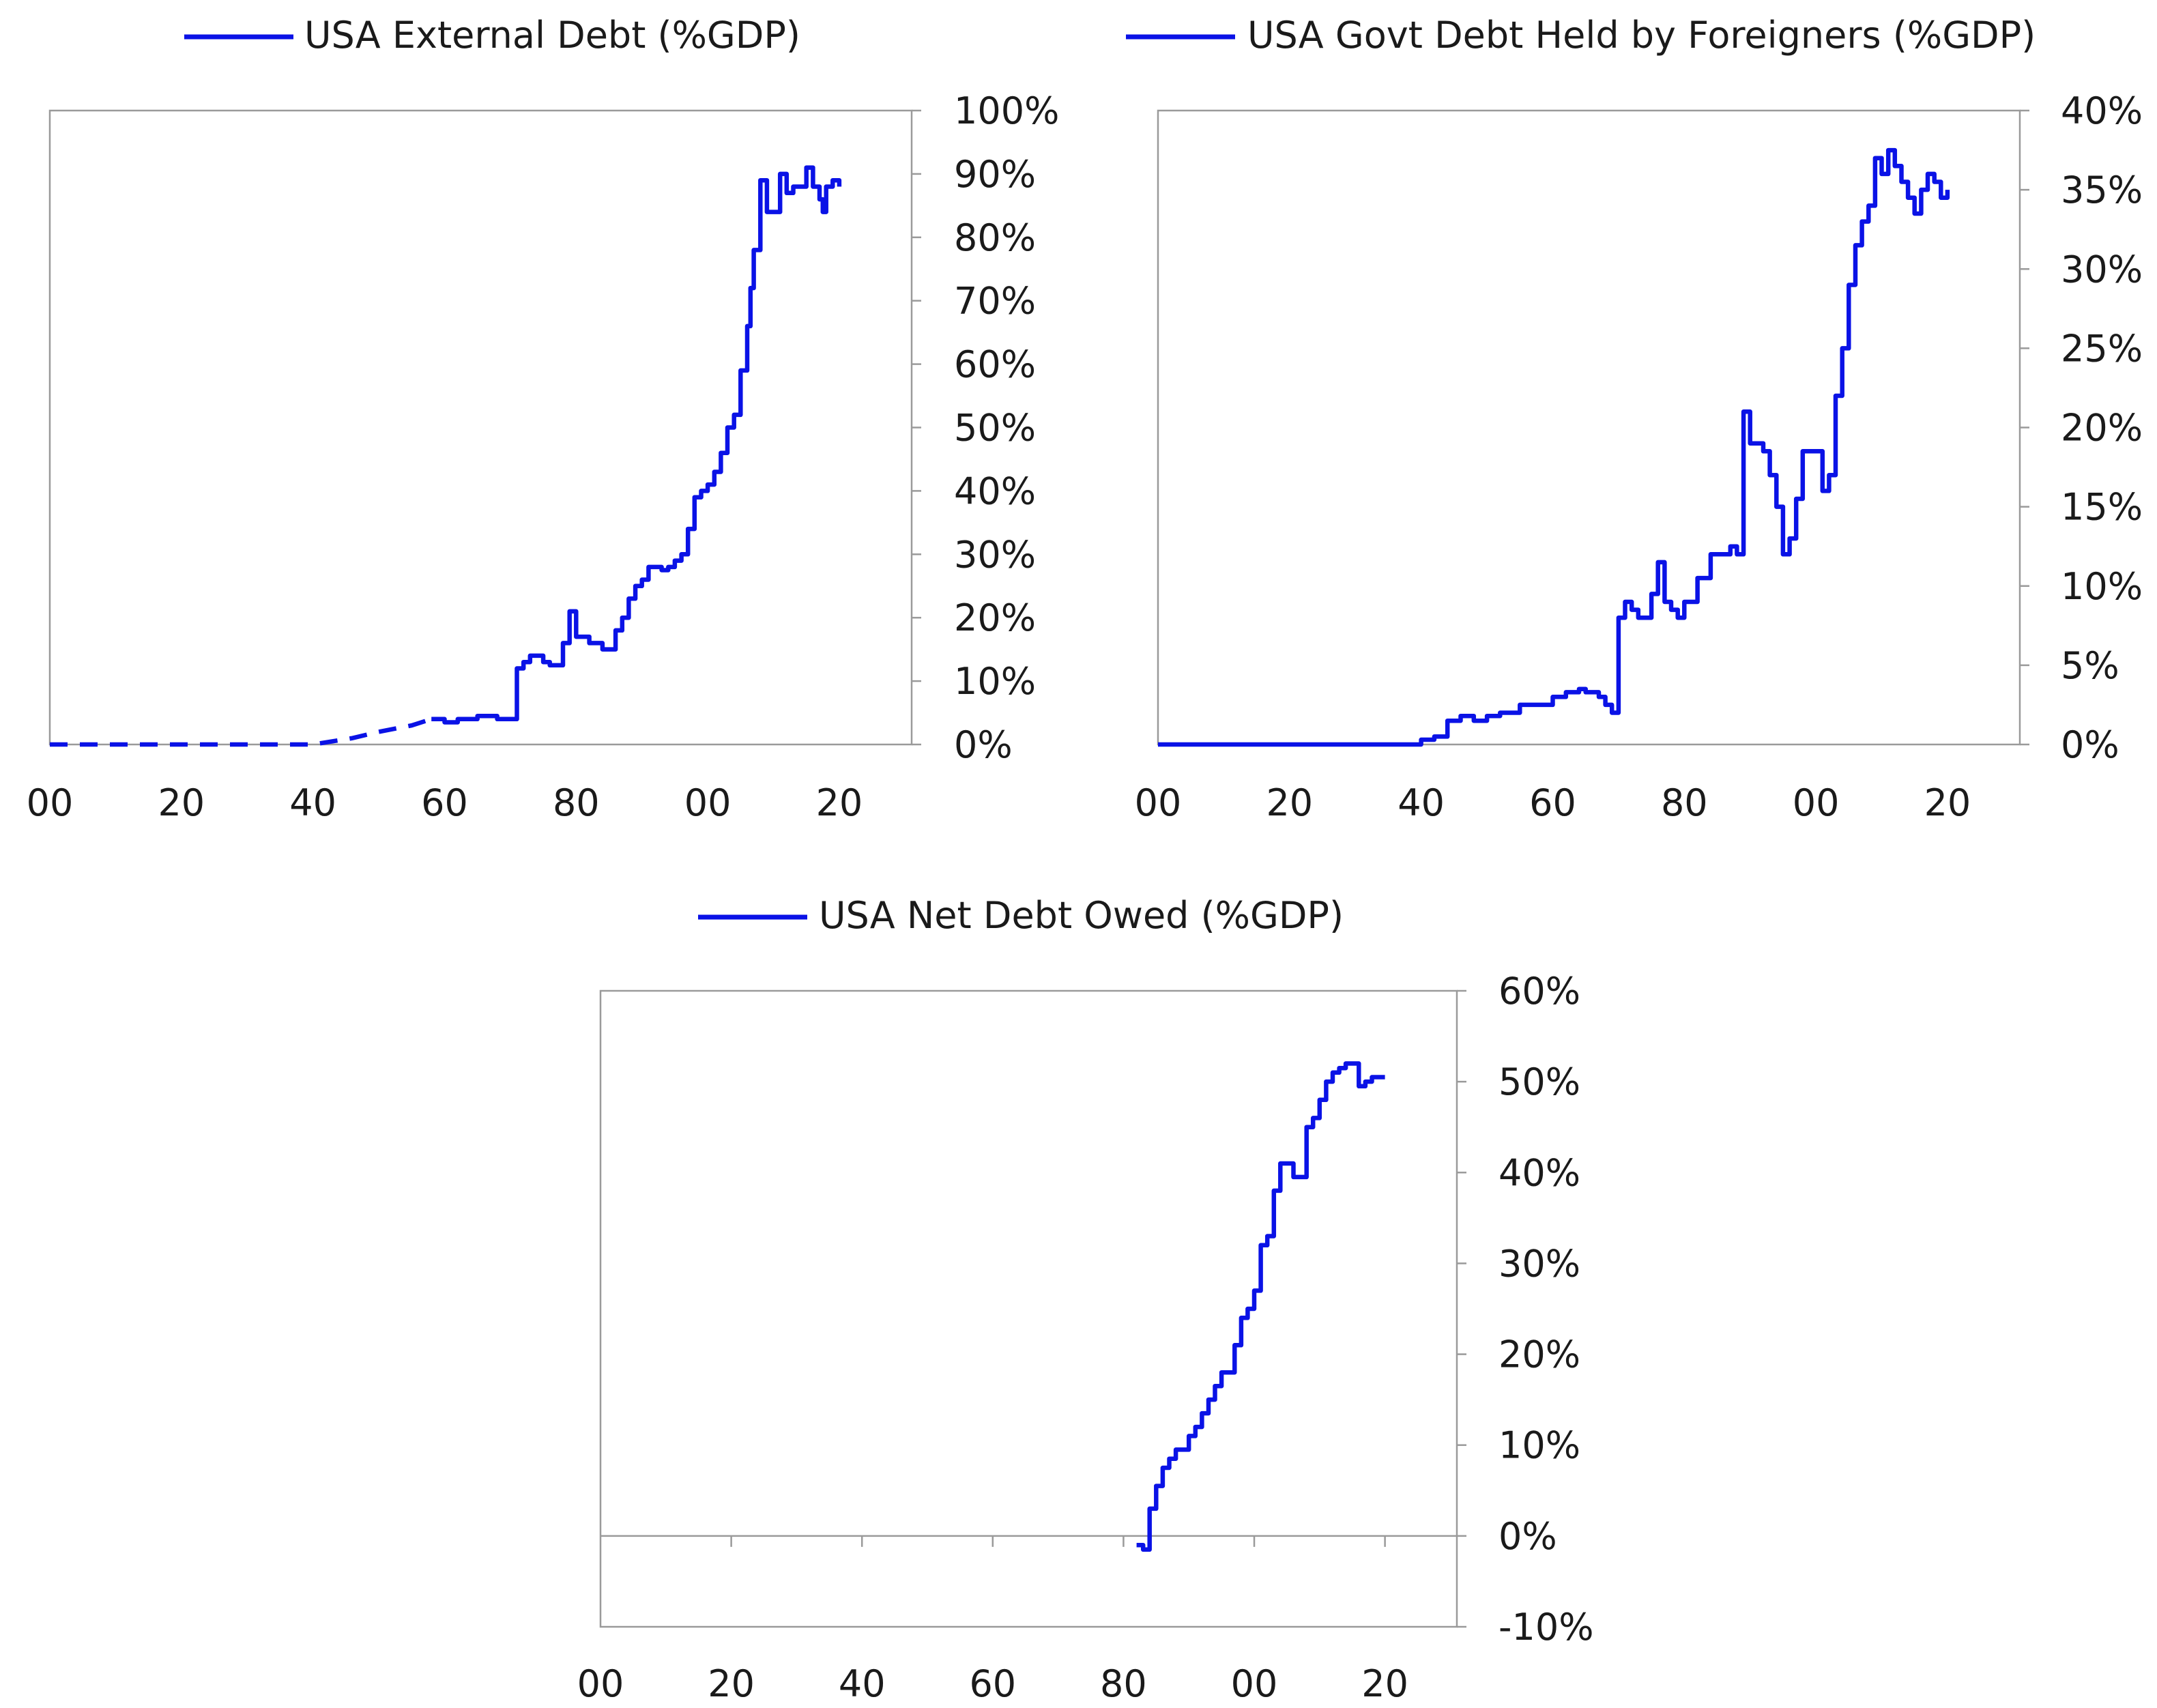 This screenshot has width=2157, height=1708. Describe the element at coordinates (995, 174) in the screenshot. I see `y-tick-label: 90%` at that location.